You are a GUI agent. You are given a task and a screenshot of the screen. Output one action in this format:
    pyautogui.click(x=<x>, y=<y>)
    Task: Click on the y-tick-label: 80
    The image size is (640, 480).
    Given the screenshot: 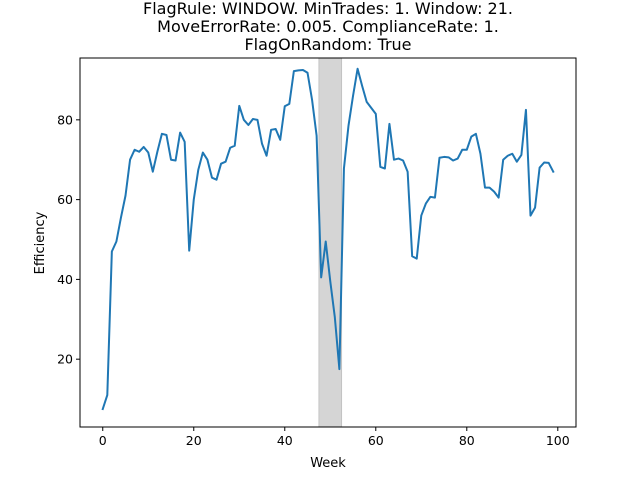 What is the action you would take?
    pyautogui.click(x=65, y=119)
    